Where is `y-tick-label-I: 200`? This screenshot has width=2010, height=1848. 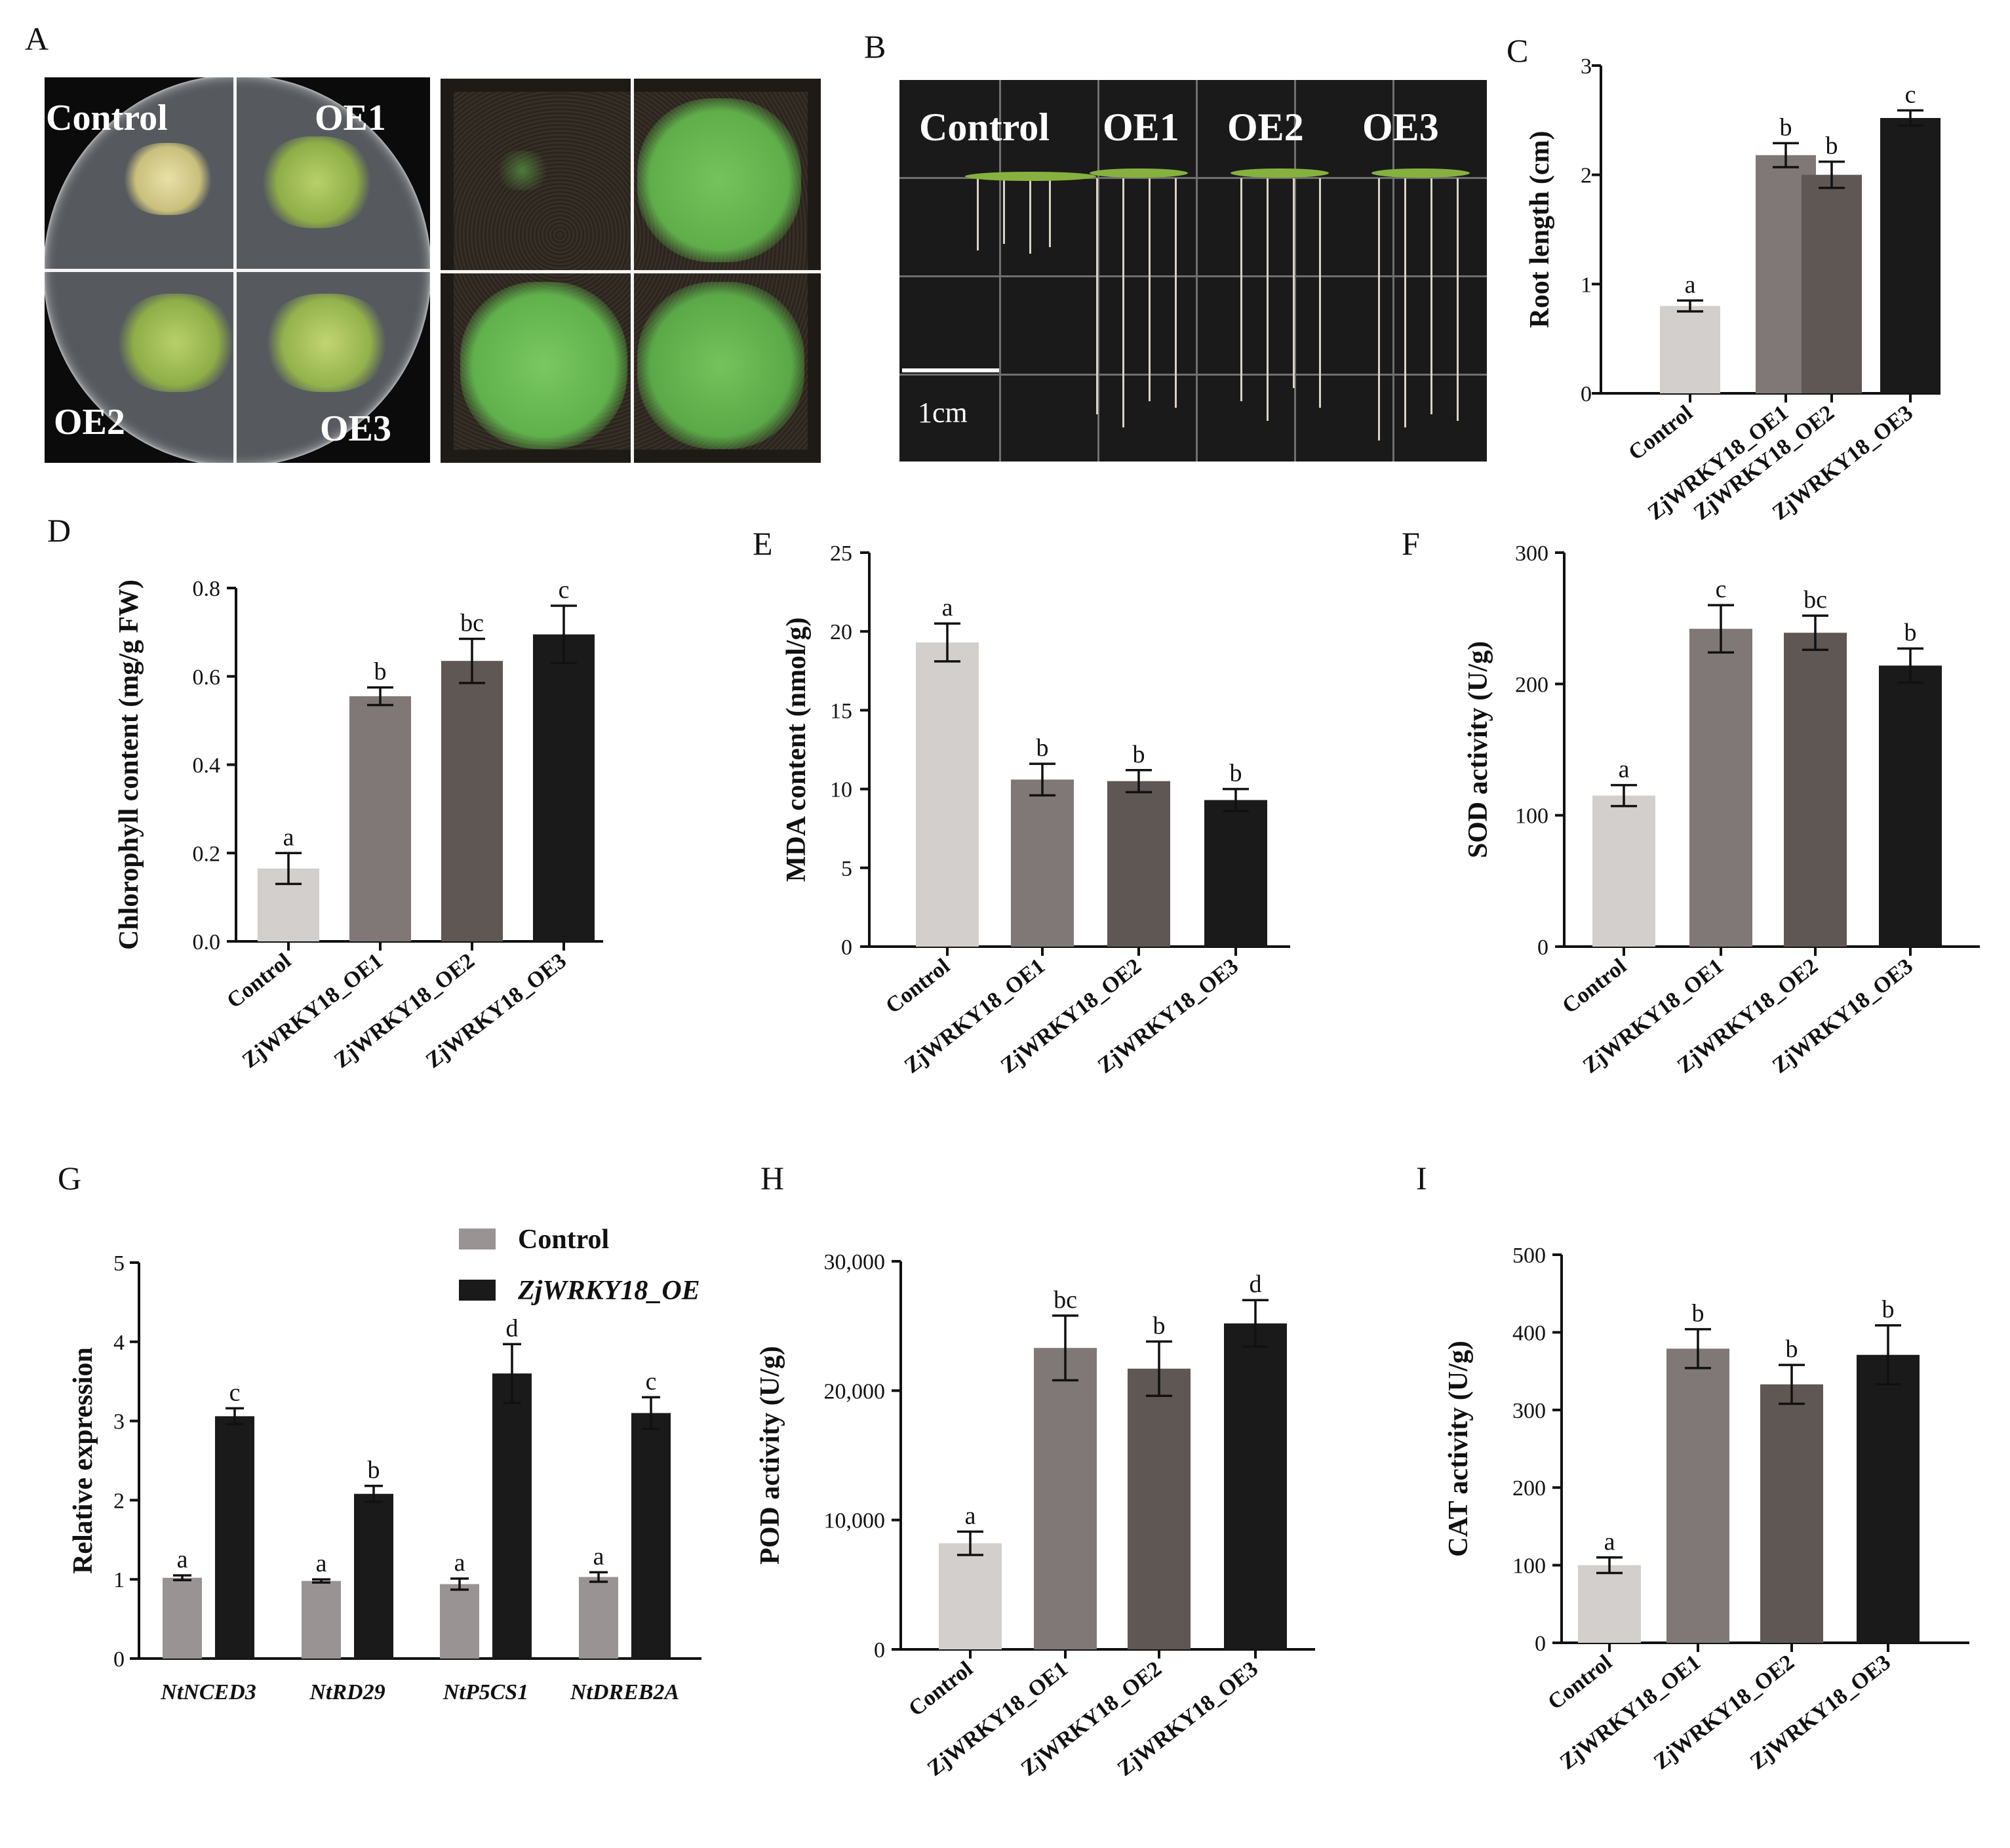
y-tick-label-I: 200 is located at coordinates (1529, 1488).